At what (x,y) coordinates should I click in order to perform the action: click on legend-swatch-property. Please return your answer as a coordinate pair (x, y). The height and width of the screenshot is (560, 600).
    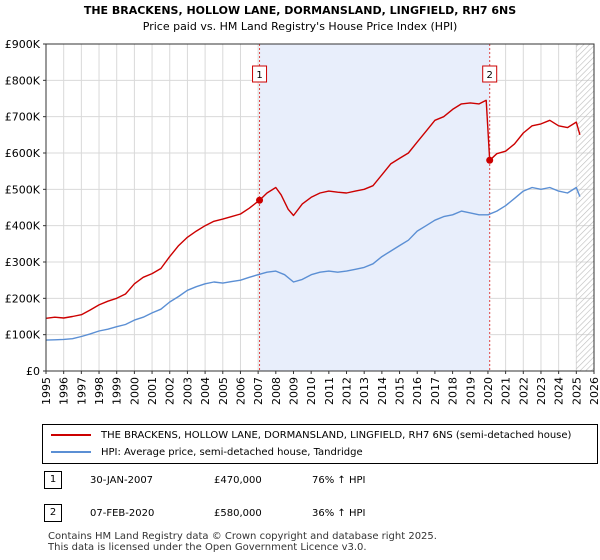
    Looking at the image, I should click on (71, 435).